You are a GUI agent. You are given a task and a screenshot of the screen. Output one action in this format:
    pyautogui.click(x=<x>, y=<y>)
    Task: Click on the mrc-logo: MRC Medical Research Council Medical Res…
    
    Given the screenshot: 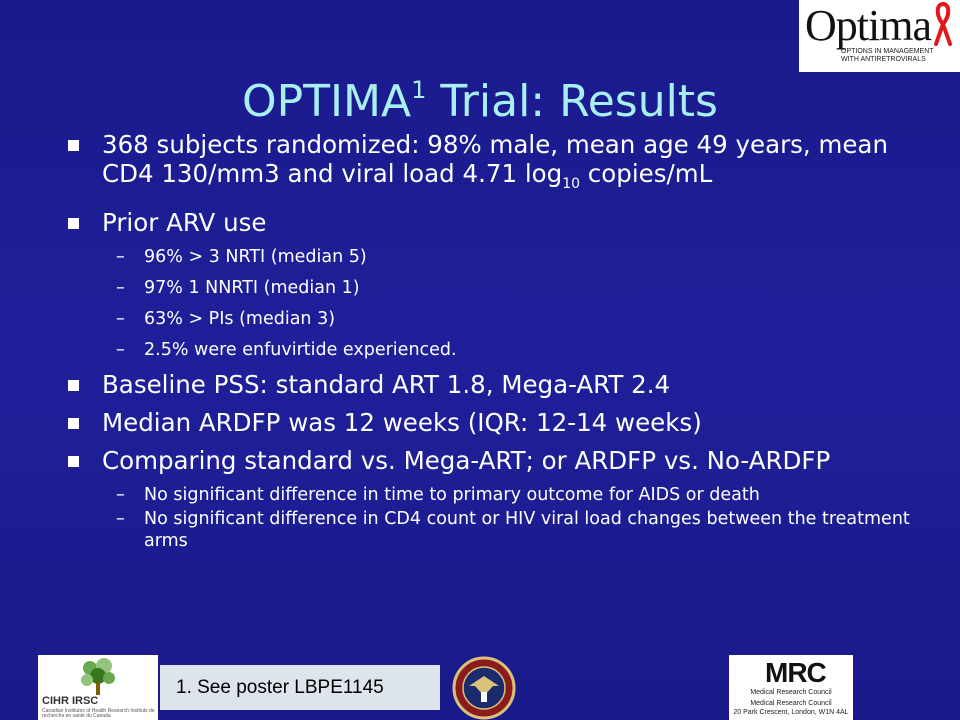 What is the action you would take?
    pyautogui.click(x=791, y=687)
    